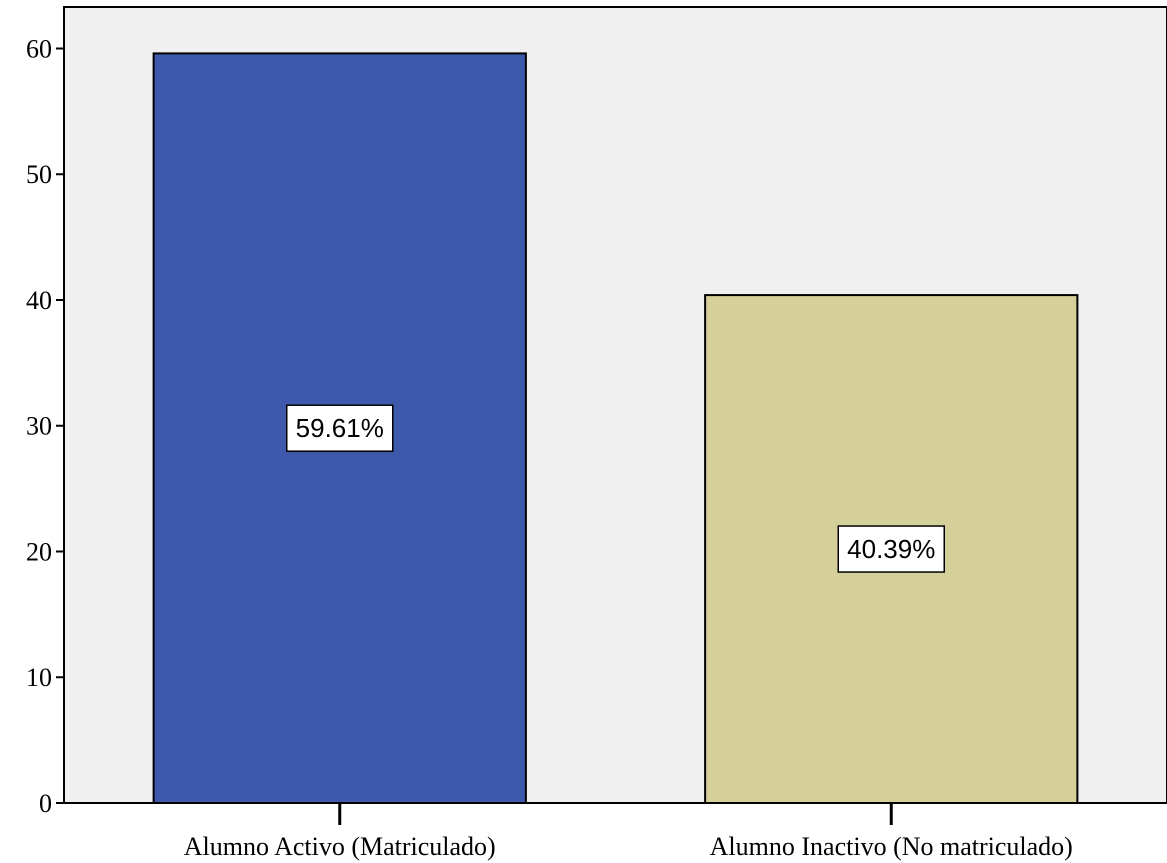  Describe the element at coordinates (39, 426) in the screenshot. I see `y-tick-label: 30` at that location.